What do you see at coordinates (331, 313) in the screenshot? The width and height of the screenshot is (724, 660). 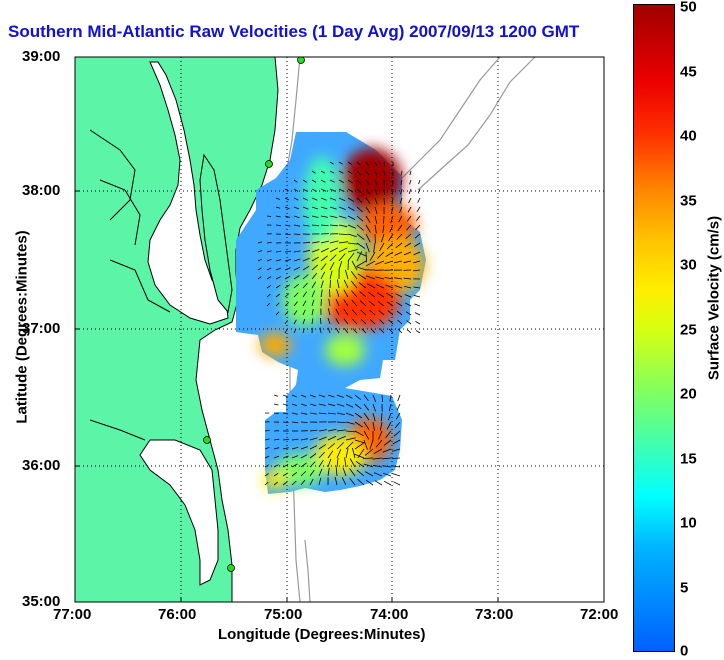 I see `velocity-field` at bounding box center [331, 313].